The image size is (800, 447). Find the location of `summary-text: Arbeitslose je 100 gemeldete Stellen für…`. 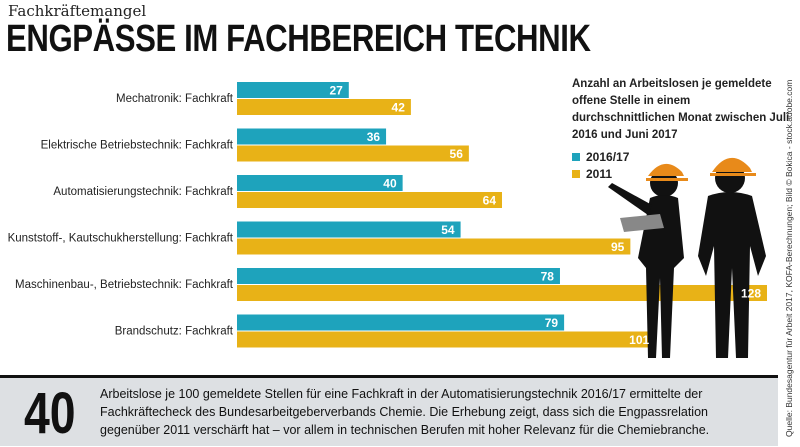

summary-text: Arbeitslose je 100 gemeldete Stellen für… is located at coordinates (405, 412).